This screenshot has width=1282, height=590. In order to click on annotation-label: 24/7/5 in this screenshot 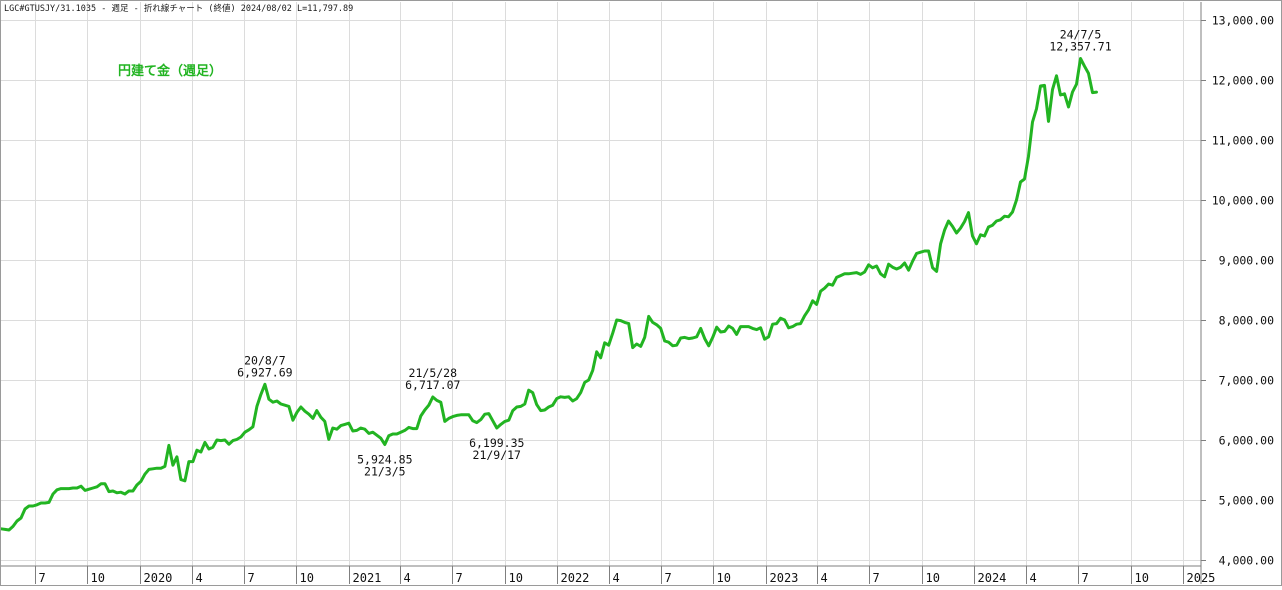, I will do `click(1081, 35)`.